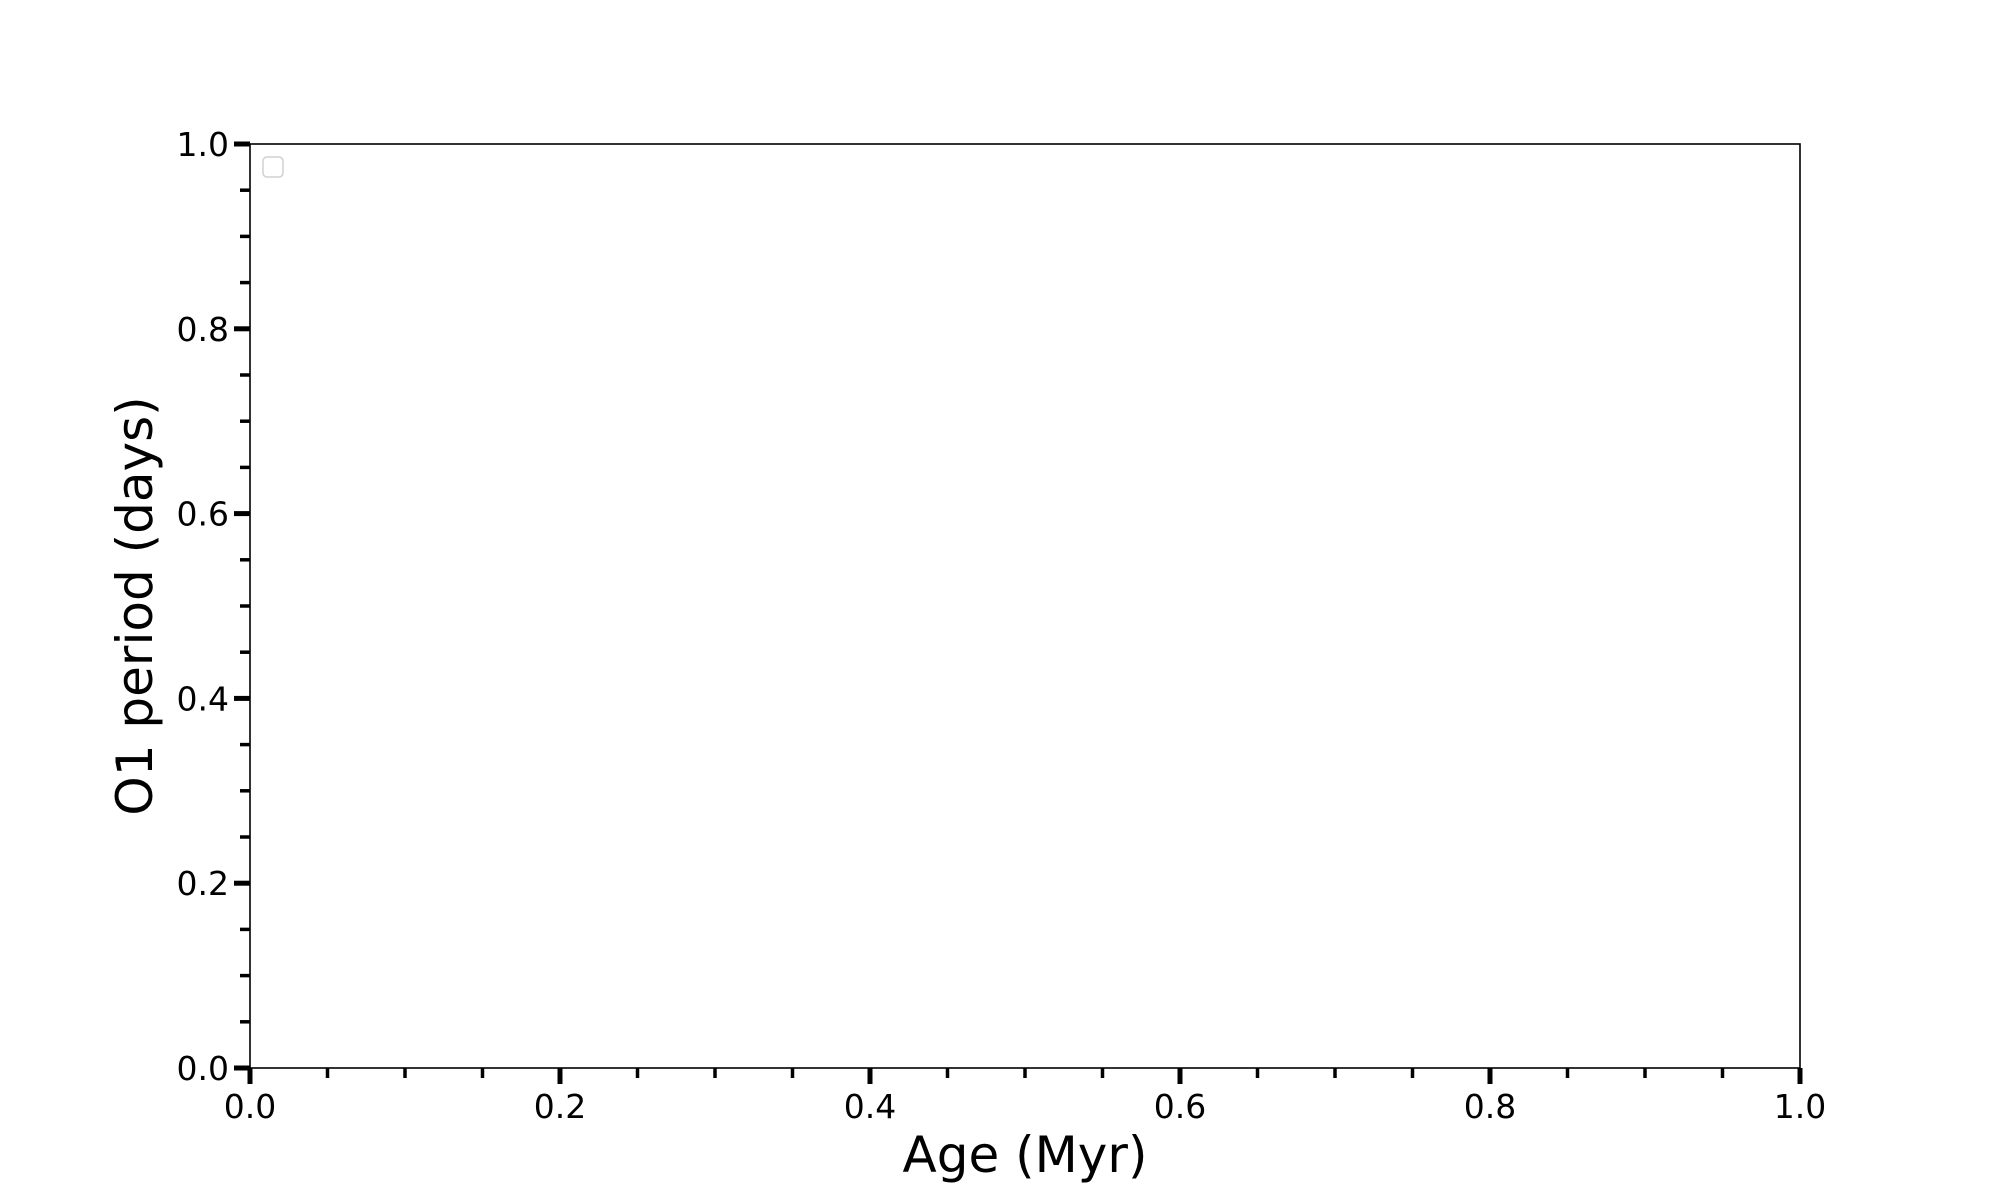  Describe the element at coordinates (273, 167) in the screenshot. I see `legend-box` at that location.